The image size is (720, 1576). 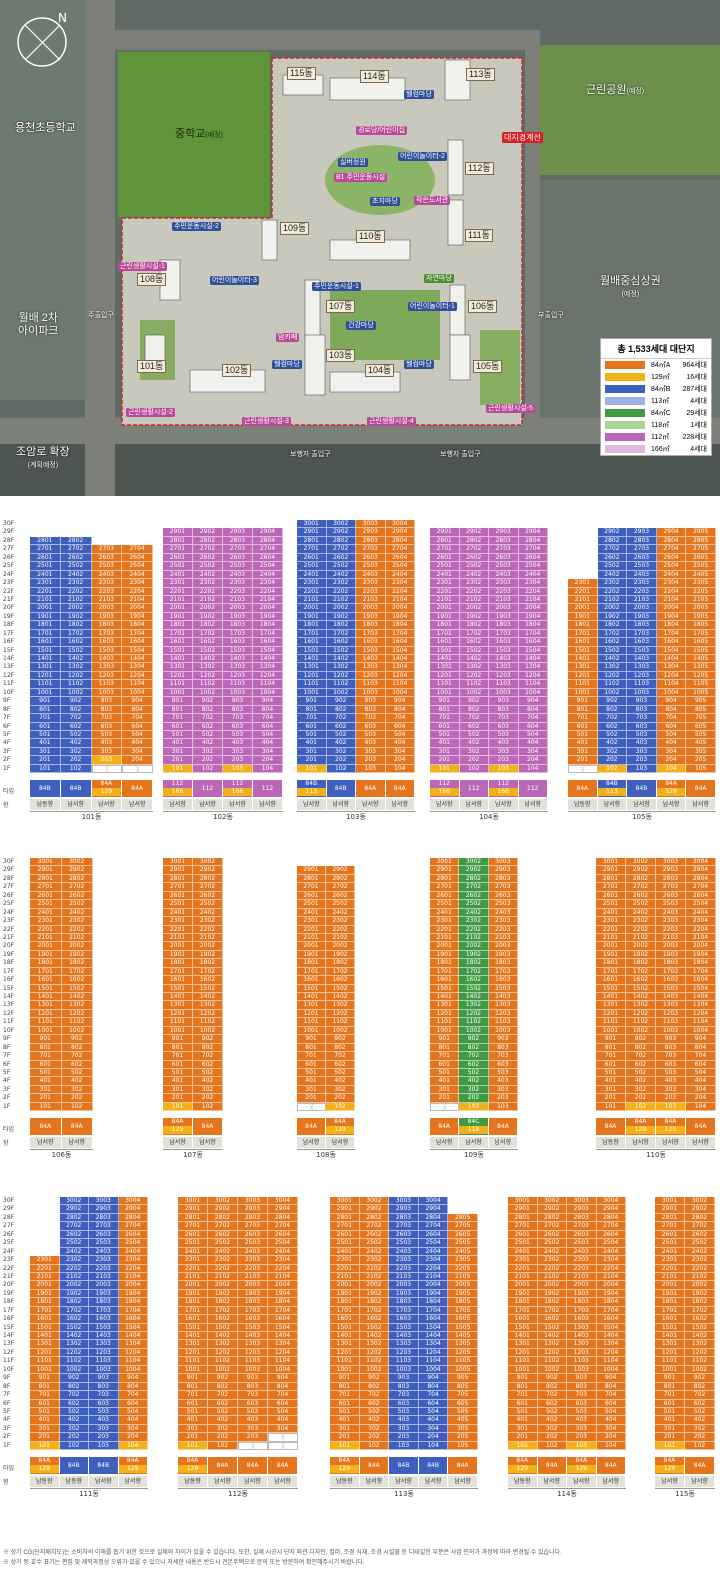 I want to click on direction-row: 남서향 남서향 남서향 남서향, so click(x=489, y=804).